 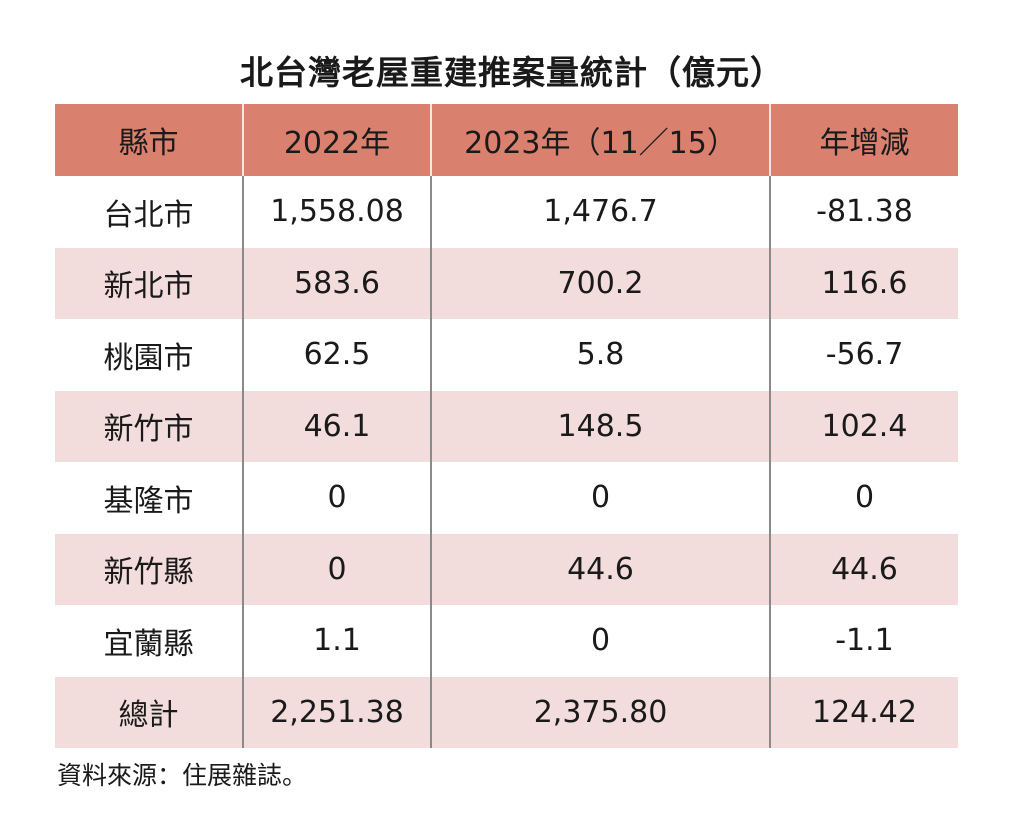 I want to click on table-row: 新竹市 46.1 148.5 102.4, so click(x=506, y=426).